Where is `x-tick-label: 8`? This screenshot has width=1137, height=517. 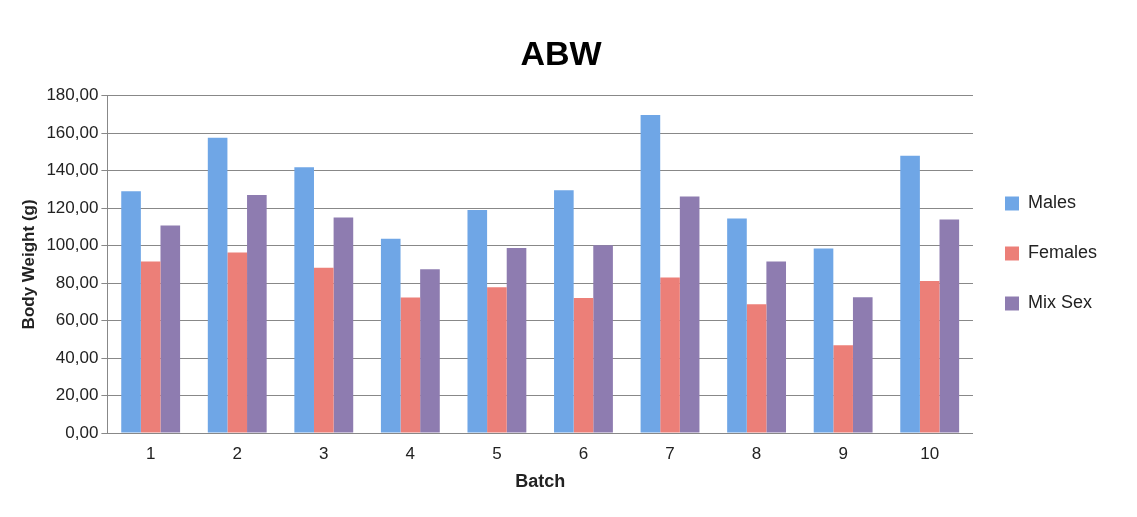 x-tick-label: 8 is located at coordinates (756, 453).